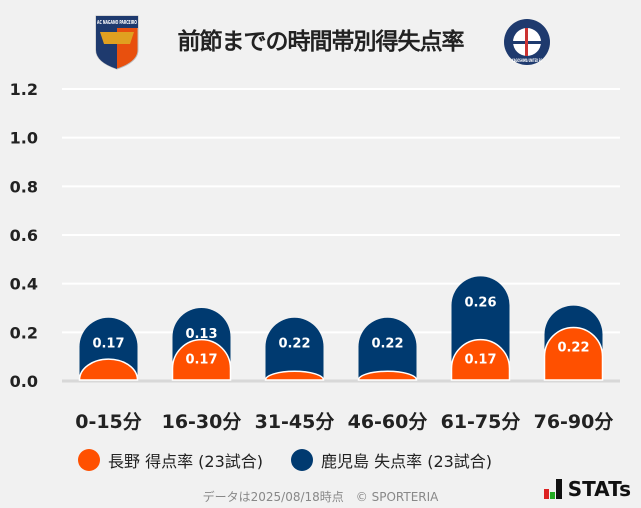 This screenshot has height=508, width=641. I want to click on x-tick-label: 0-15分, so click(108, 422).